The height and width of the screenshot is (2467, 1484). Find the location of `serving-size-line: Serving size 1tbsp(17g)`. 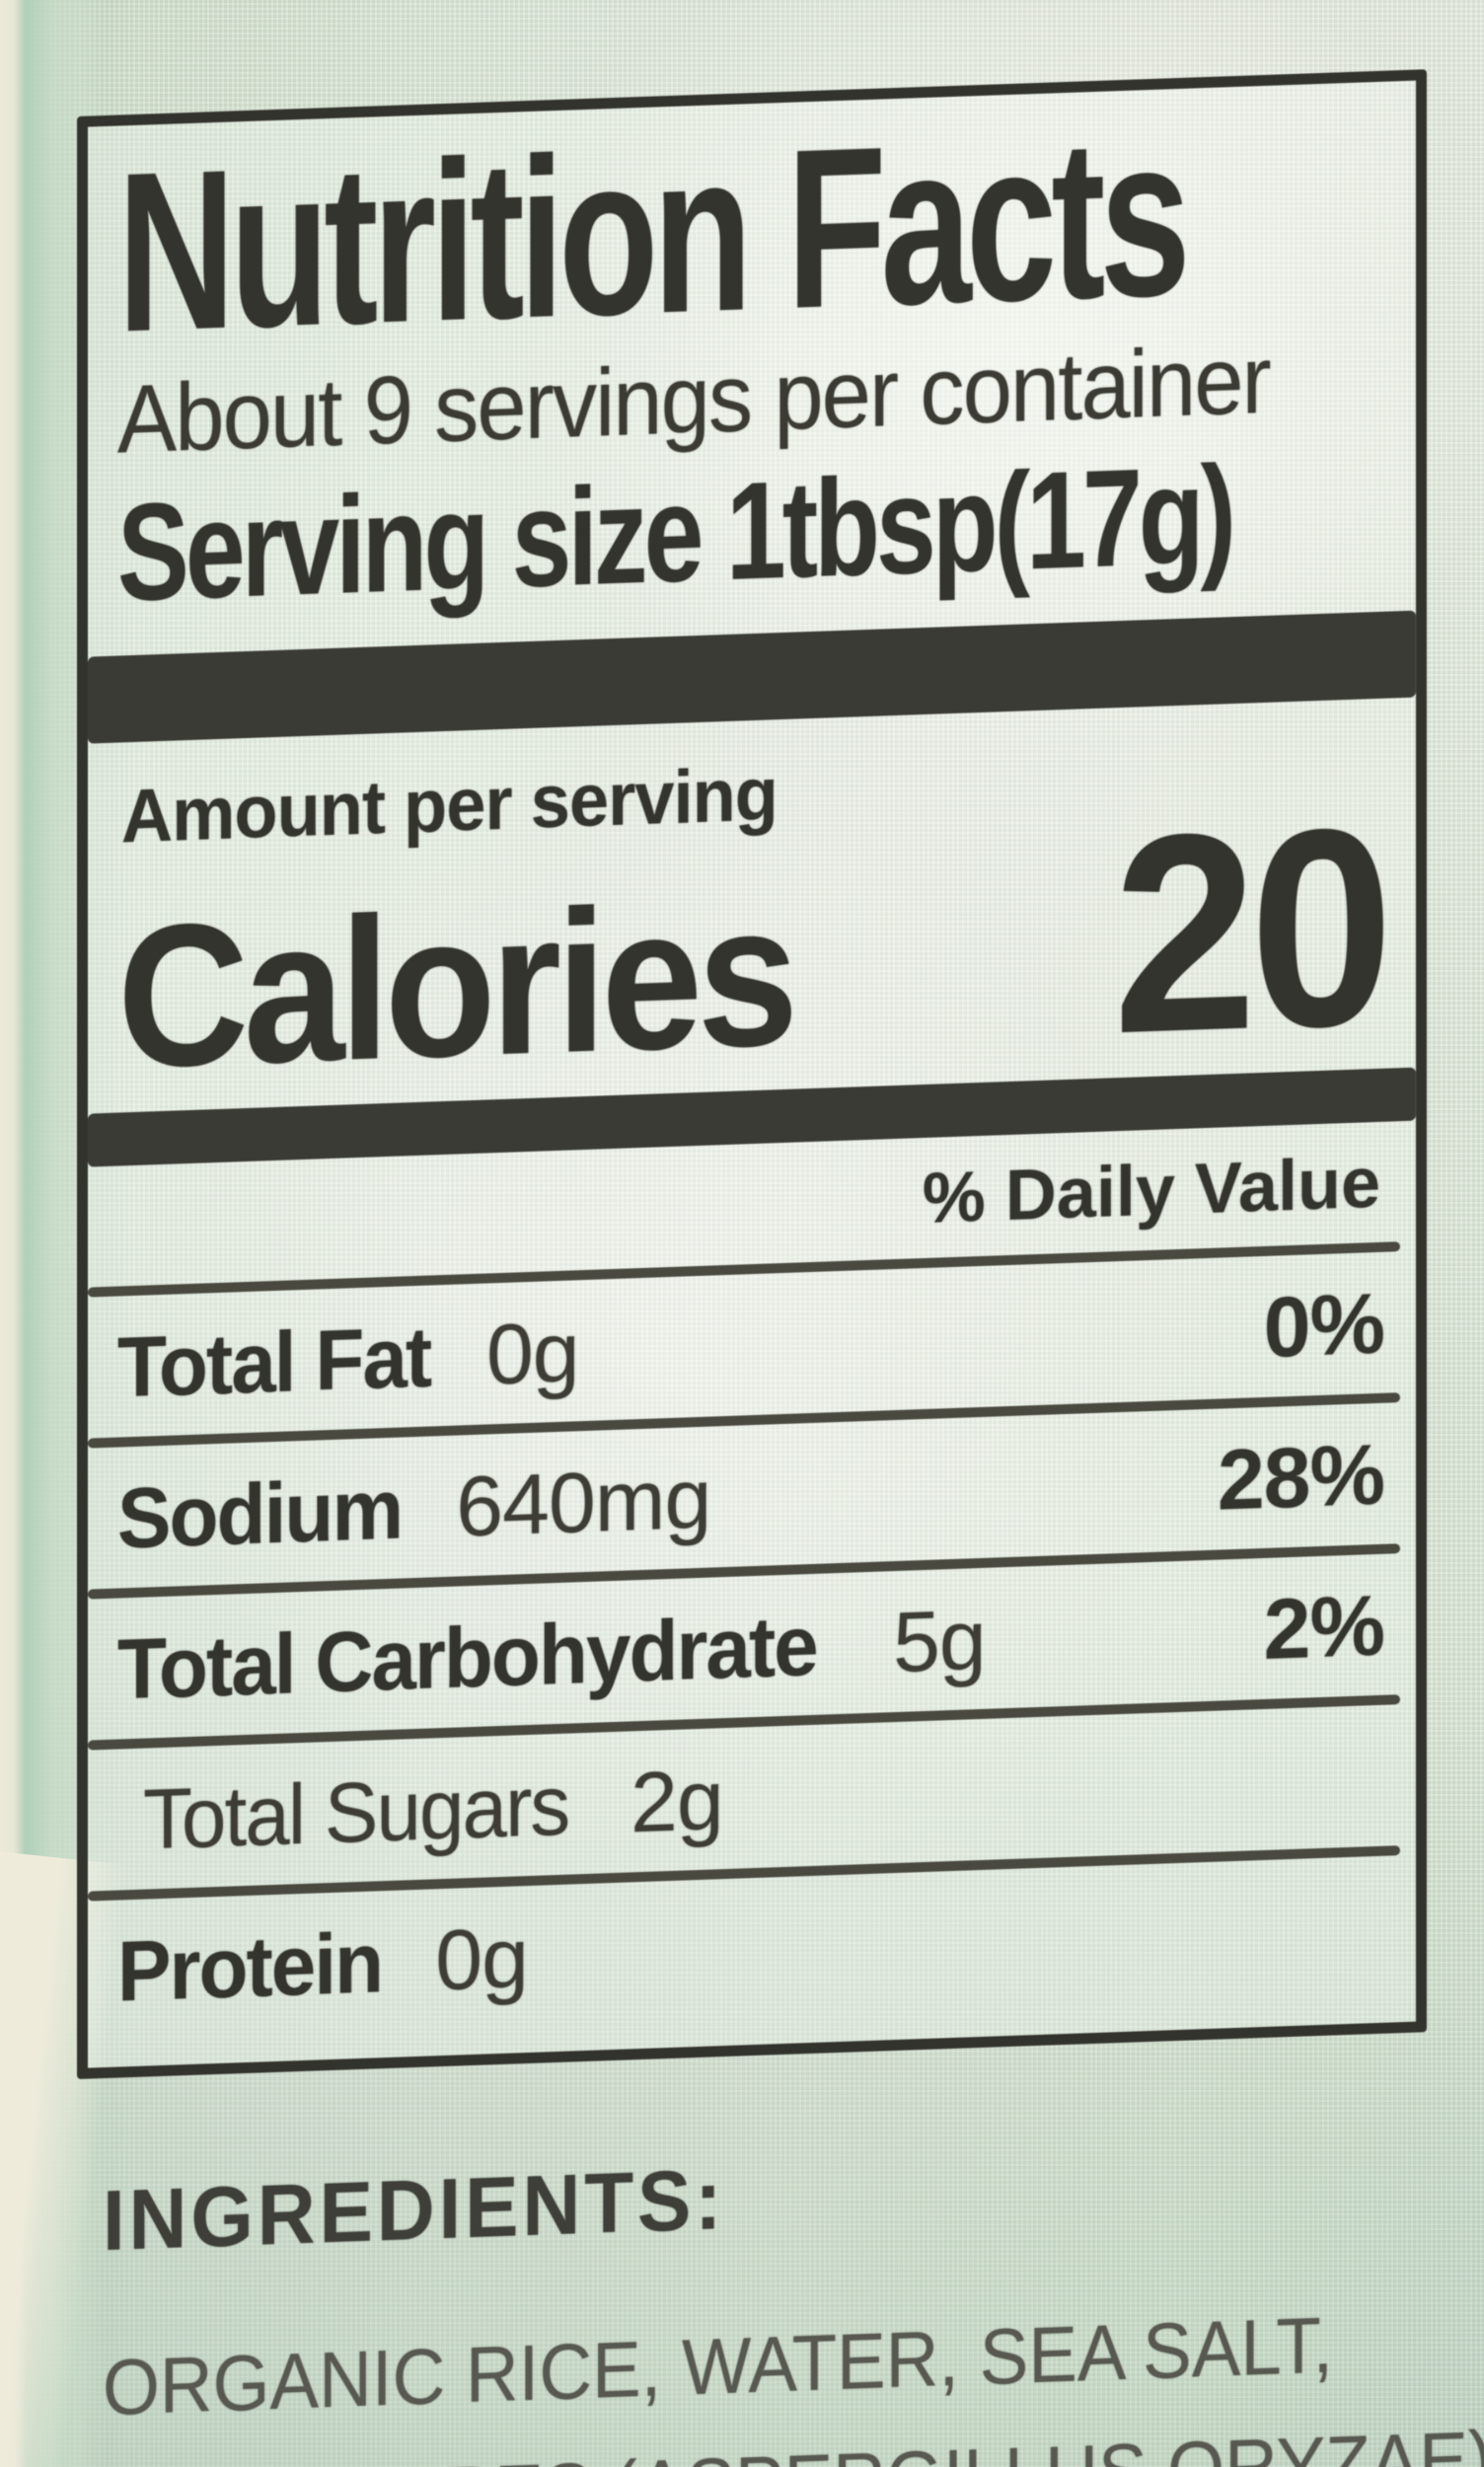

serving-size-line: Serving size 1tbsp(17g) is located at coordinates (674, 533).